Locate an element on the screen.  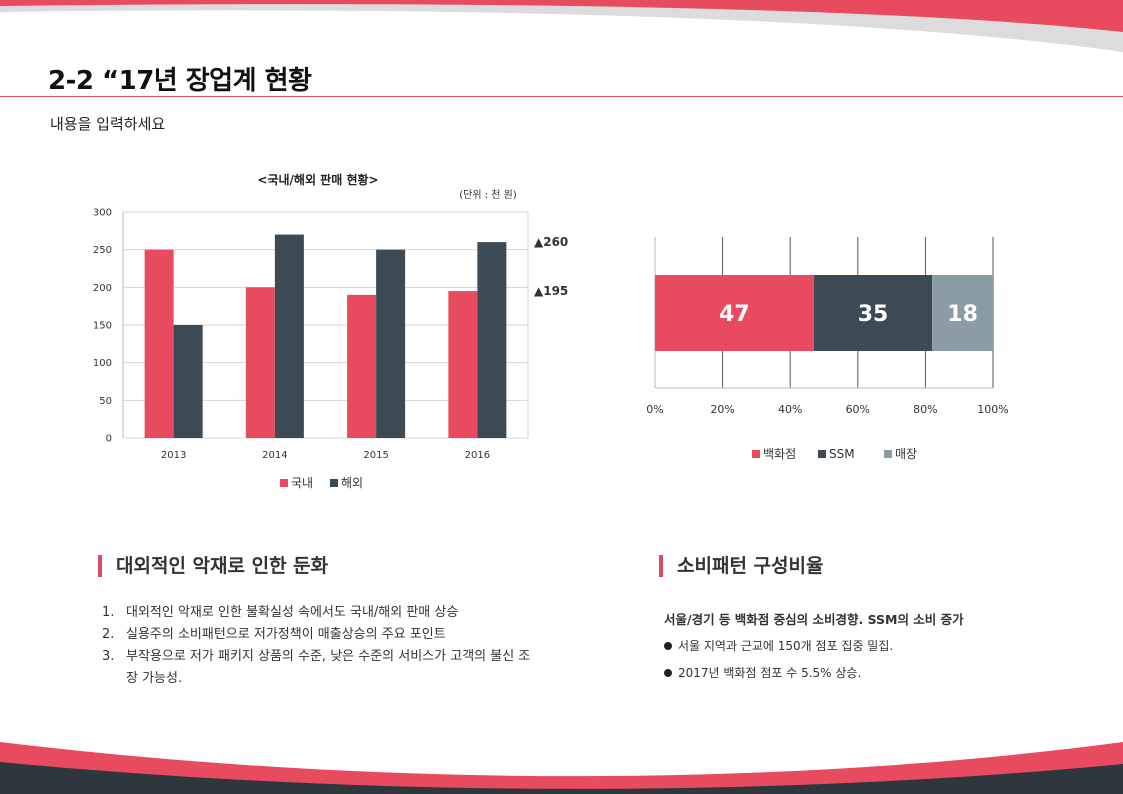
y-tick-label: 250 is located at coordinates (102, 250).